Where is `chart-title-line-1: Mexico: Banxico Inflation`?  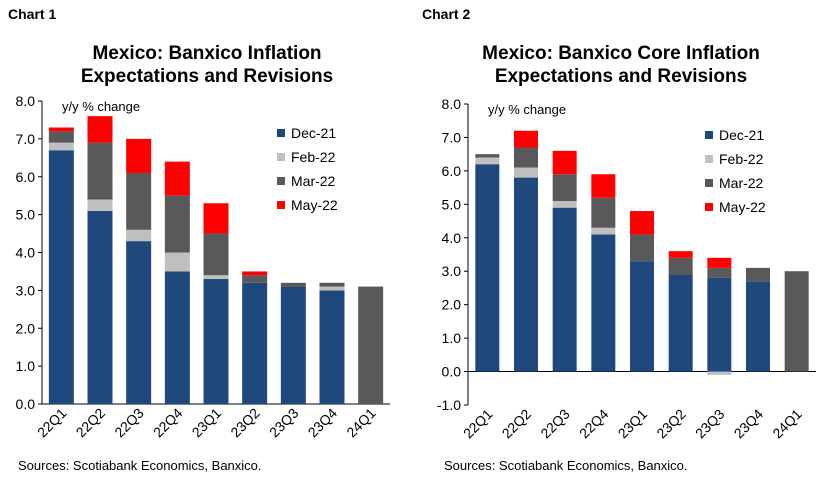 chart-title-line-1: Mexico: Banxico Inflation is located at coordinates (207, 53).